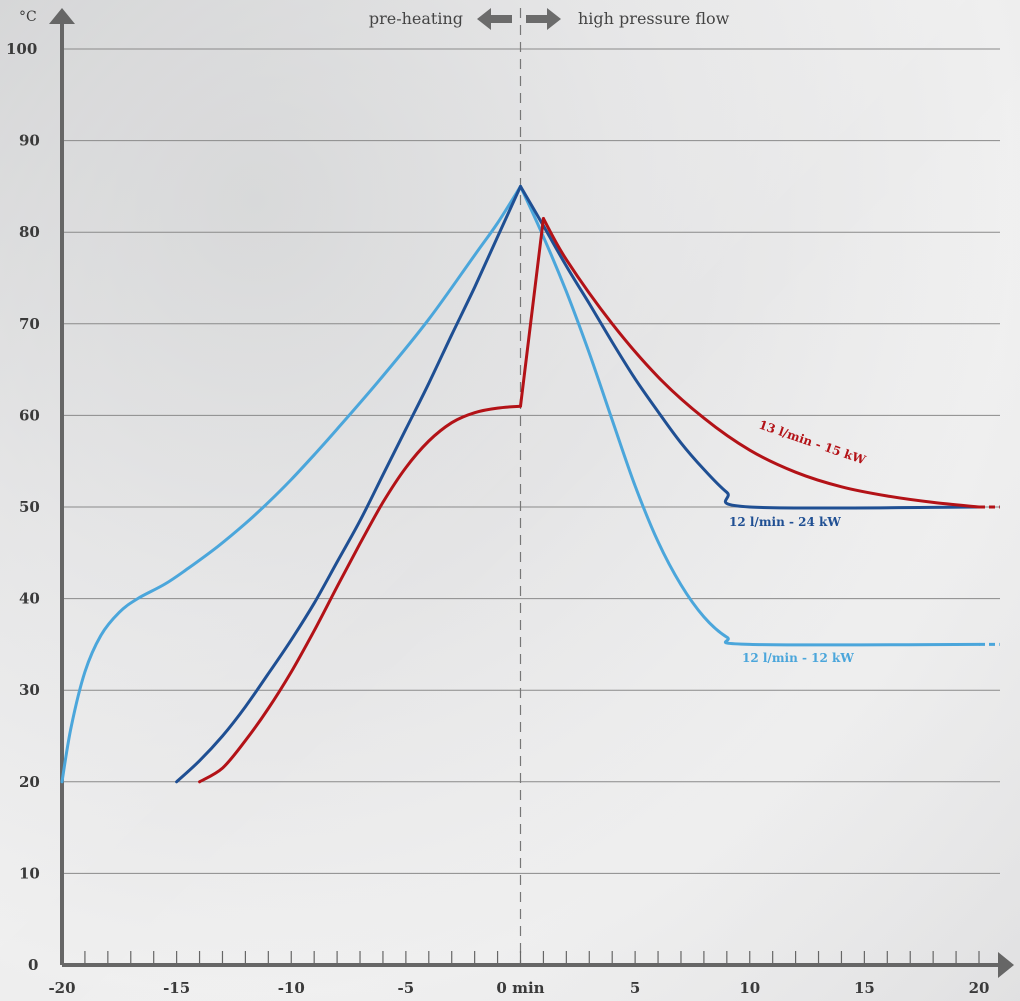 The image size is (1020, 1001). Describe the element at coordinates (28, 17) in the screenshot. I see `y-axis-unit: °C` at that location.